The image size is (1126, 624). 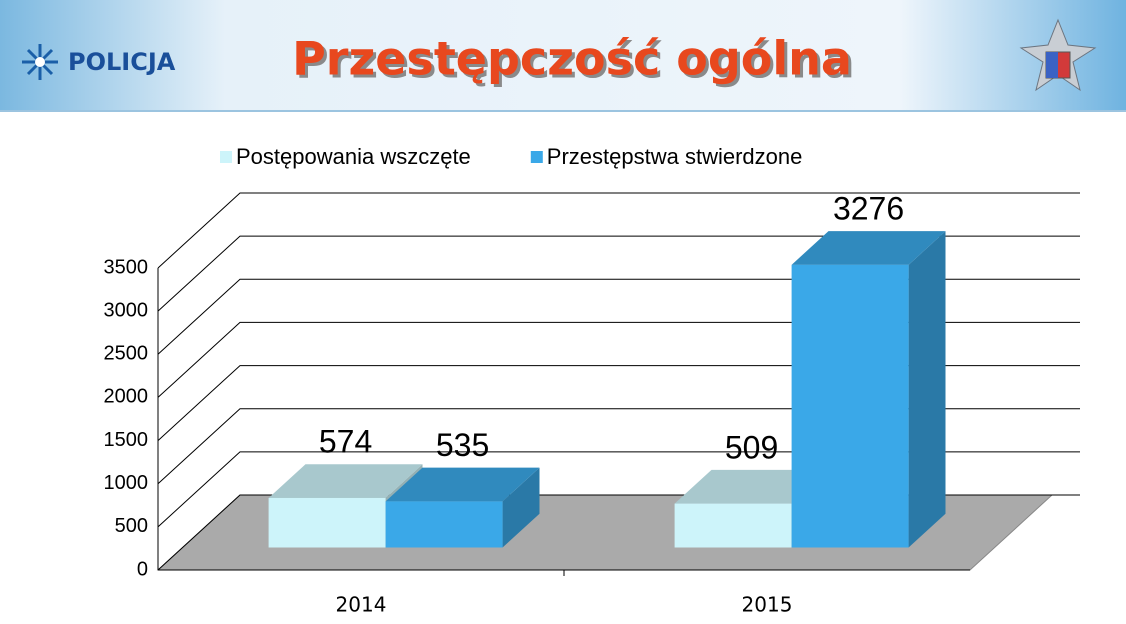 I want to click on y-tick-label: 1500, so click(x=126, y=440).